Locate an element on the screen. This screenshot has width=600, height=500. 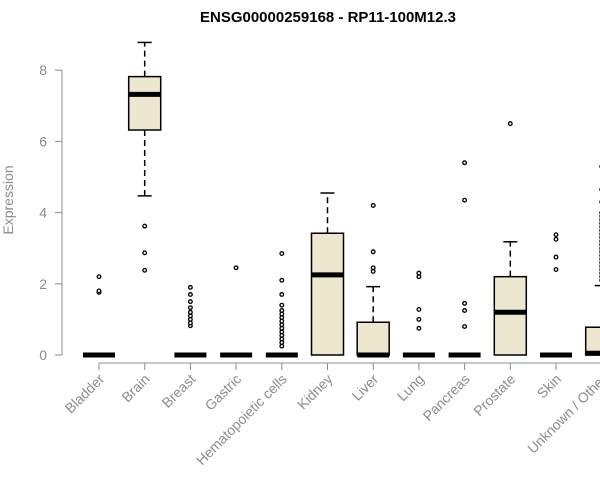
box-unknown-other is located at coordinates (592, 260).